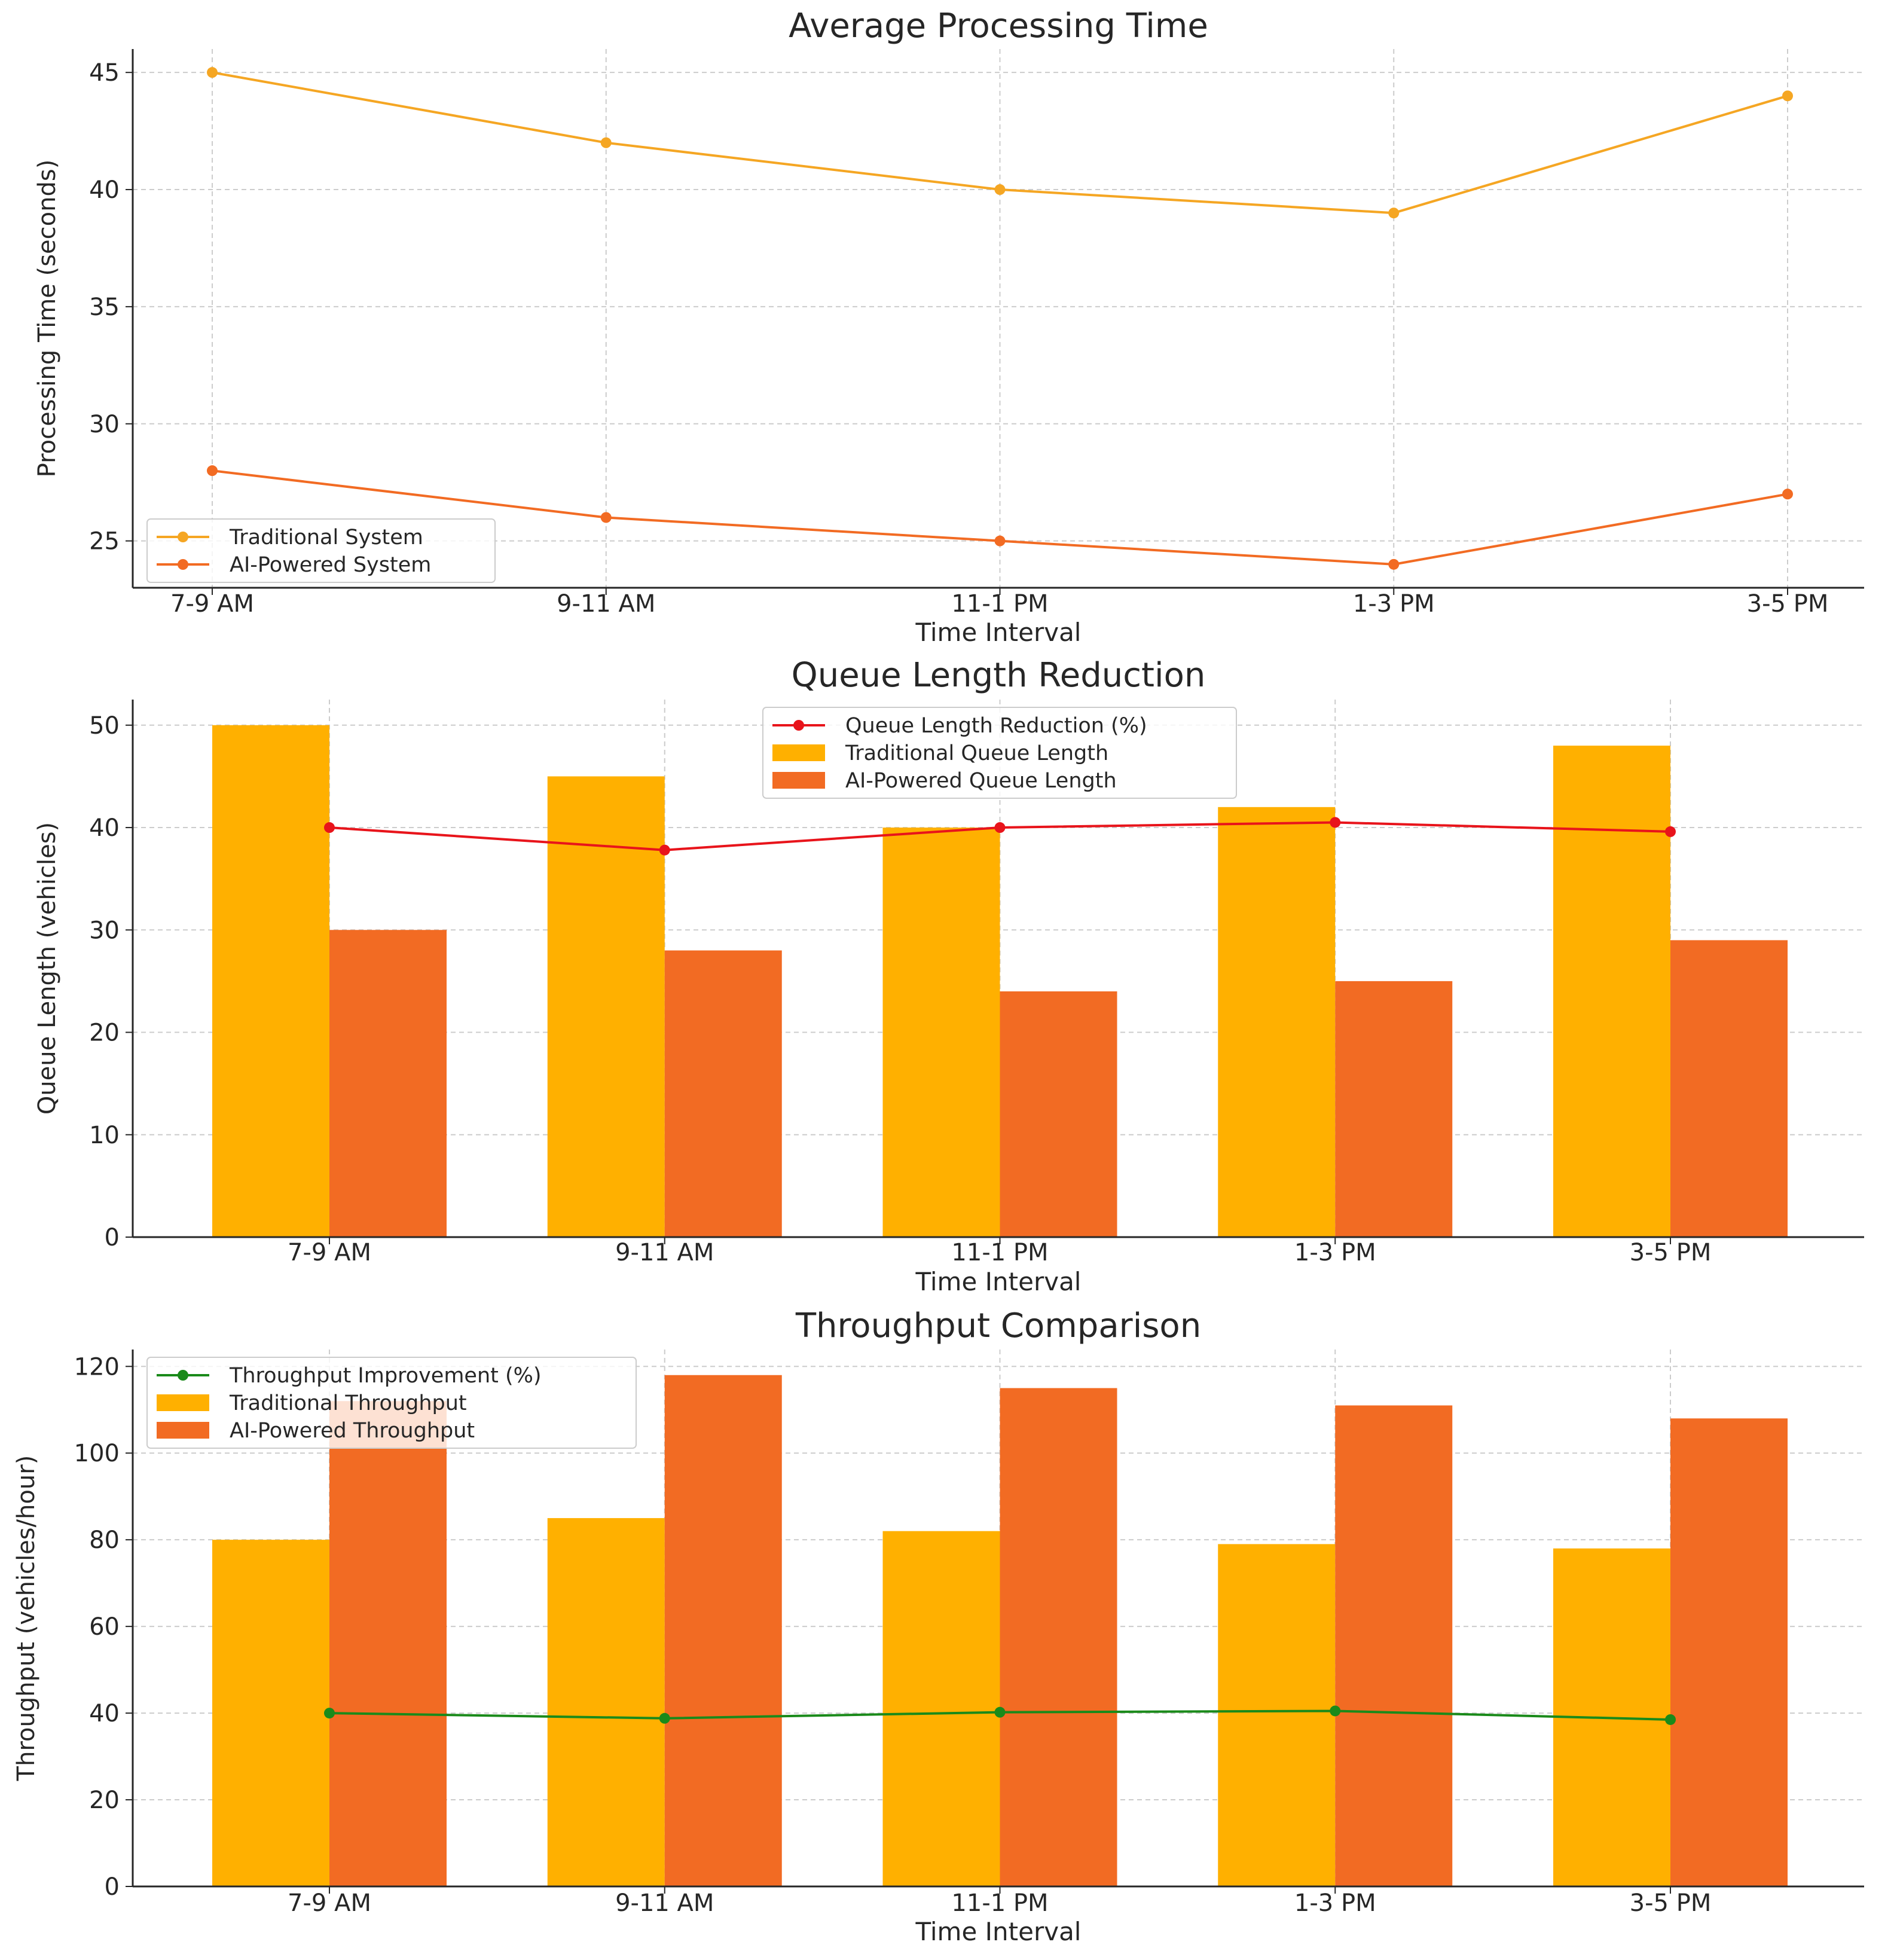 The width and height of the screenshot is (1897, 1960). What do you see at coordinates (104, 1540) in the screenshot?
I see `y-tick-label: 80` at bounding box center [104, 1540].